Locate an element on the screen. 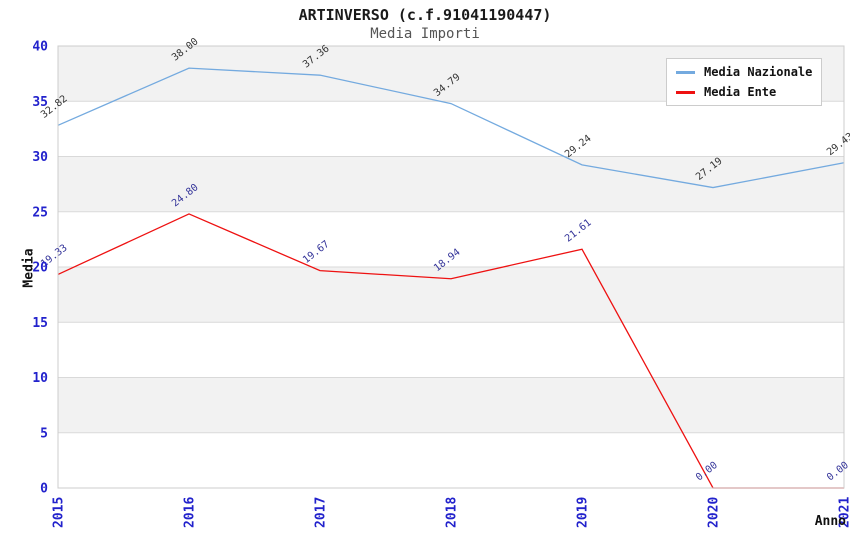 The image size is (850, 550). media-ente-line-swatch is located at coordinates (685, 92).